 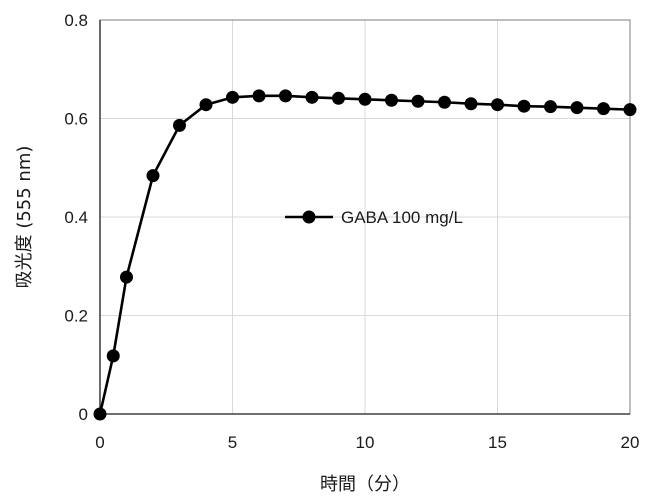 What do you see at coordinates (309, 217) in the screenshot?
I see `legend-marker` at bounding box center [309, 217].